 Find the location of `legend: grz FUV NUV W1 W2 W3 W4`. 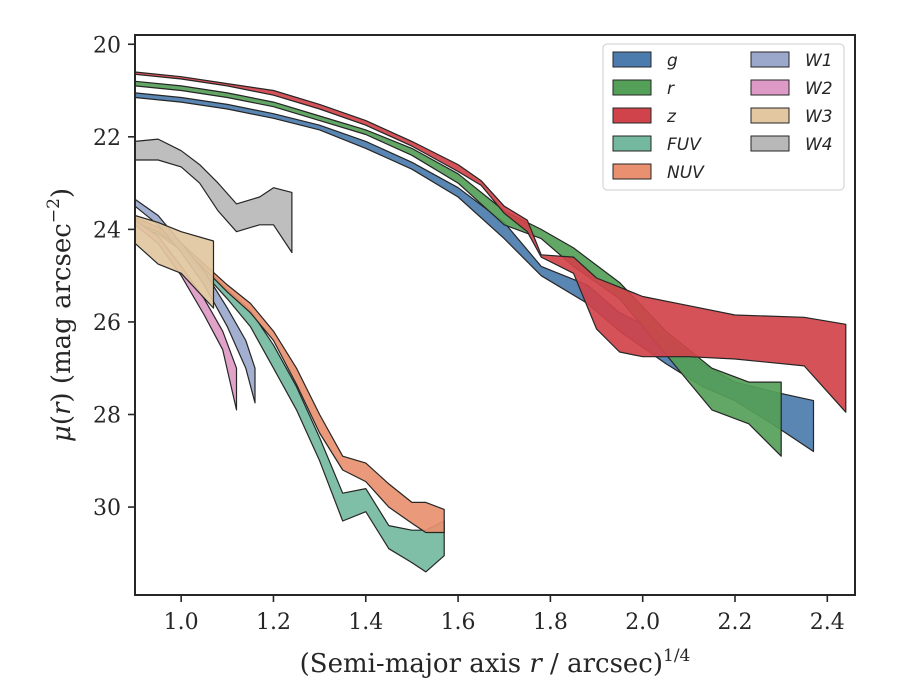

legend: grz FUV NUV W1 W2 W3 W4 is located at coordinates (723, 117).